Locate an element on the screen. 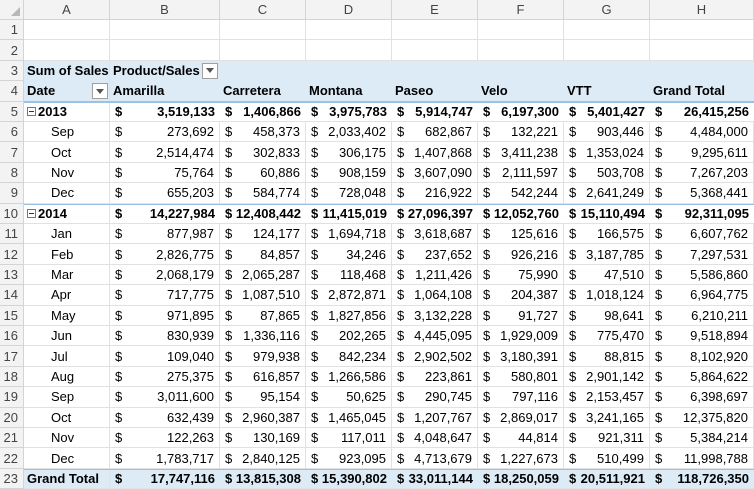 Image resolution: width=754 pixels, height=489 pixels. row-header-21: 21 is located at coordinates (12, 438).